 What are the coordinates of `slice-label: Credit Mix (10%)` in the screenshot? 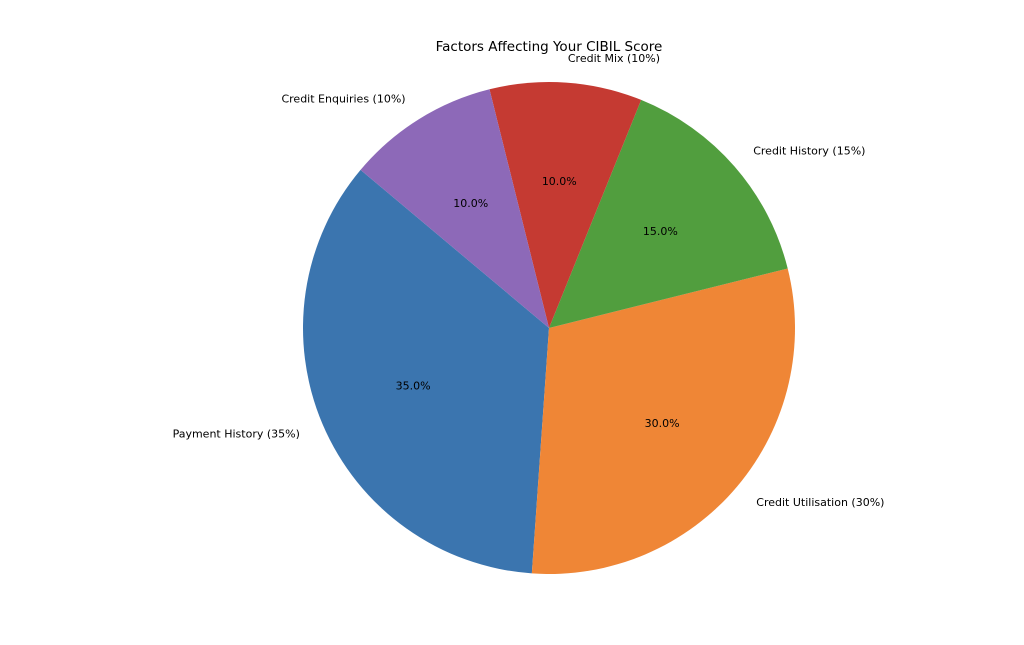 It's located at (614, 58).